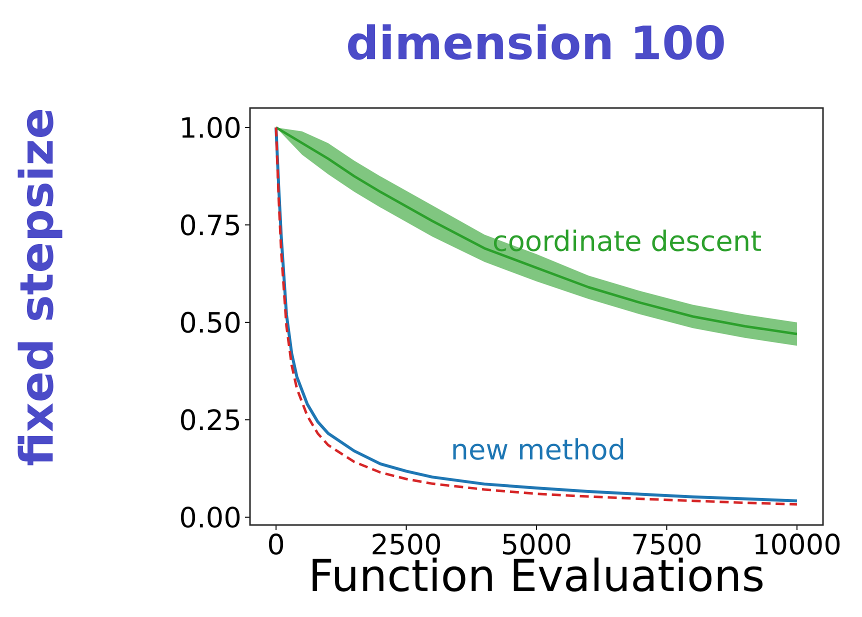  Describe the element at coordinates (537, 575) in the screenshot. I see `x-axis-title: Function Evaluations` at that location.